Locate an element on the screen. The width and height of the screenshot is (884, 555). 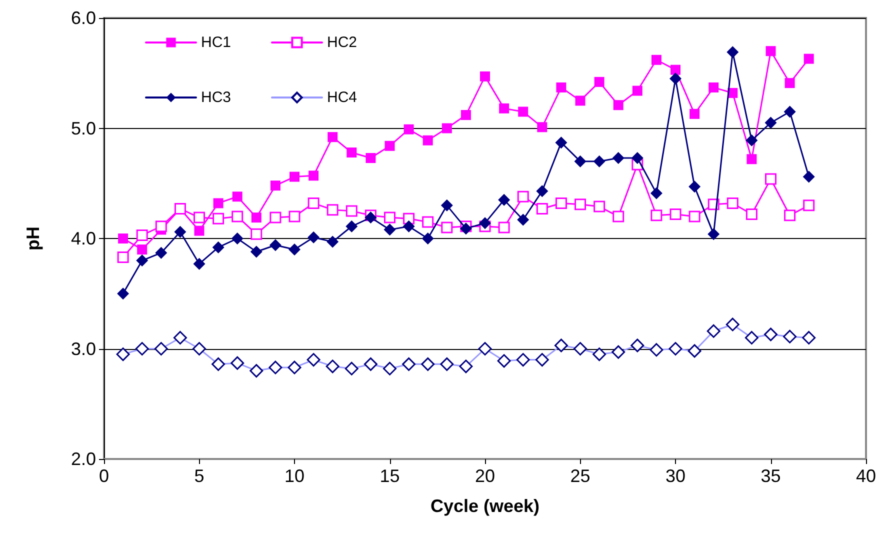
y-tick-label: 4.0 is located at coordinates (83, 238).